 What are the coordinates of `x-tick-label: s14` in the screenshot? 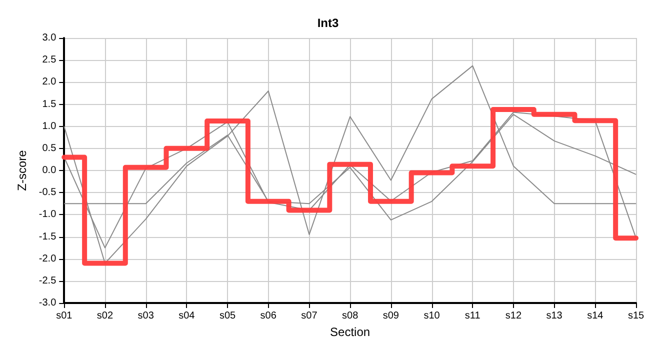 It's located at (595, 316).